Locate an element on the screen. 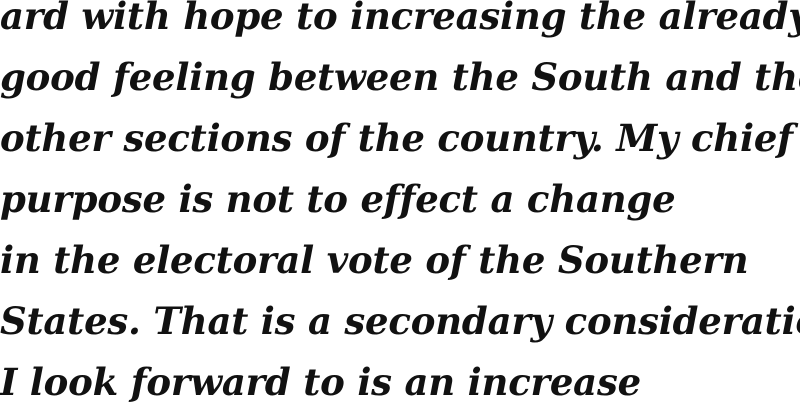  text-line-3: other sections of the country. My chief is located at coordinates (396, 138).